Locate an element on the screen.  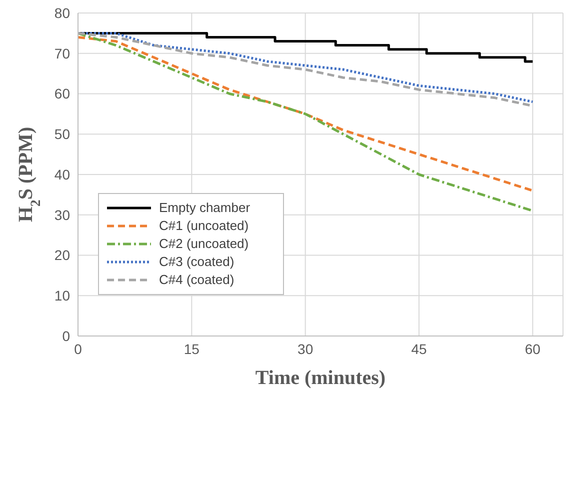
y-tick-label: 60 is located at coordinates (62, 94).